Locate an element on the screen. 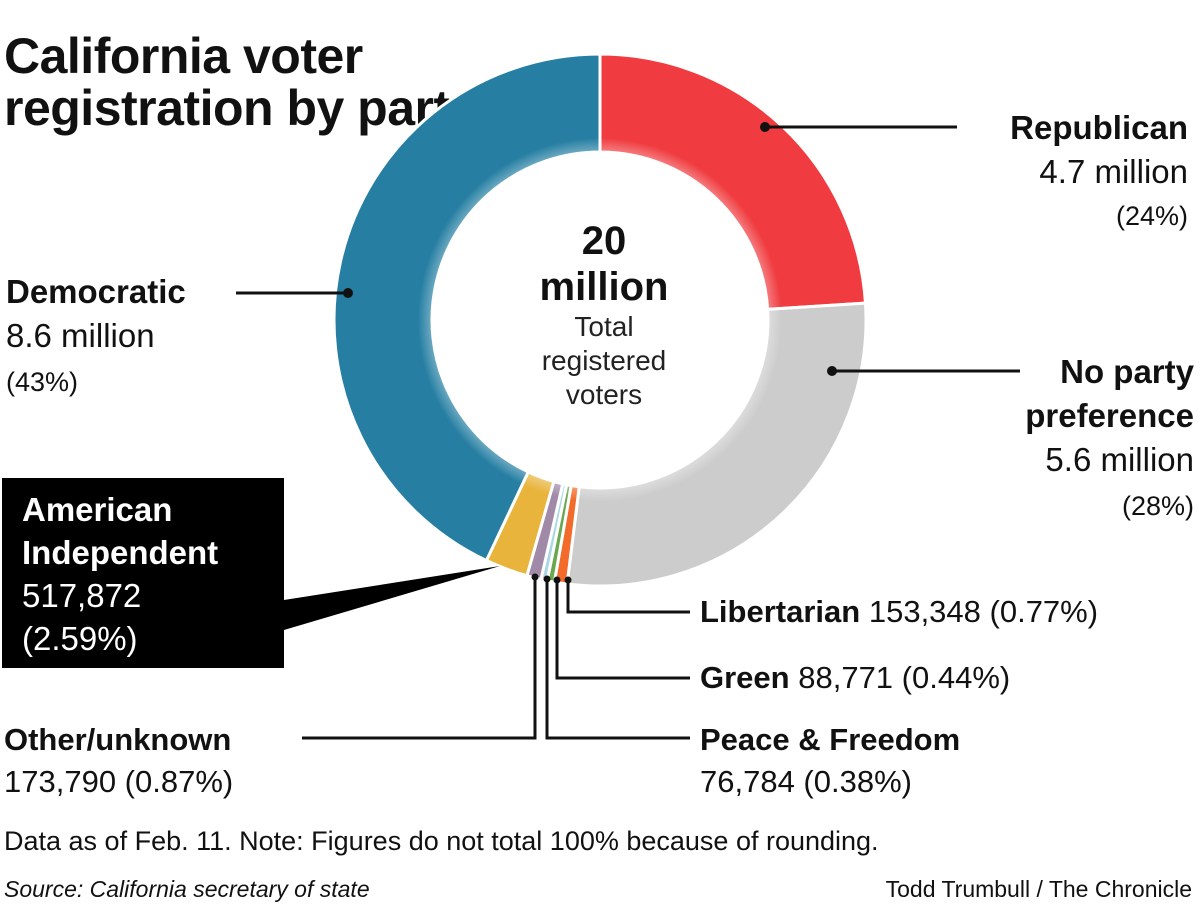 The width and height of the screenshot is (1200, 906). label-republican: Republican 4.7 million (24%) is located at coordinates (1099, 171).